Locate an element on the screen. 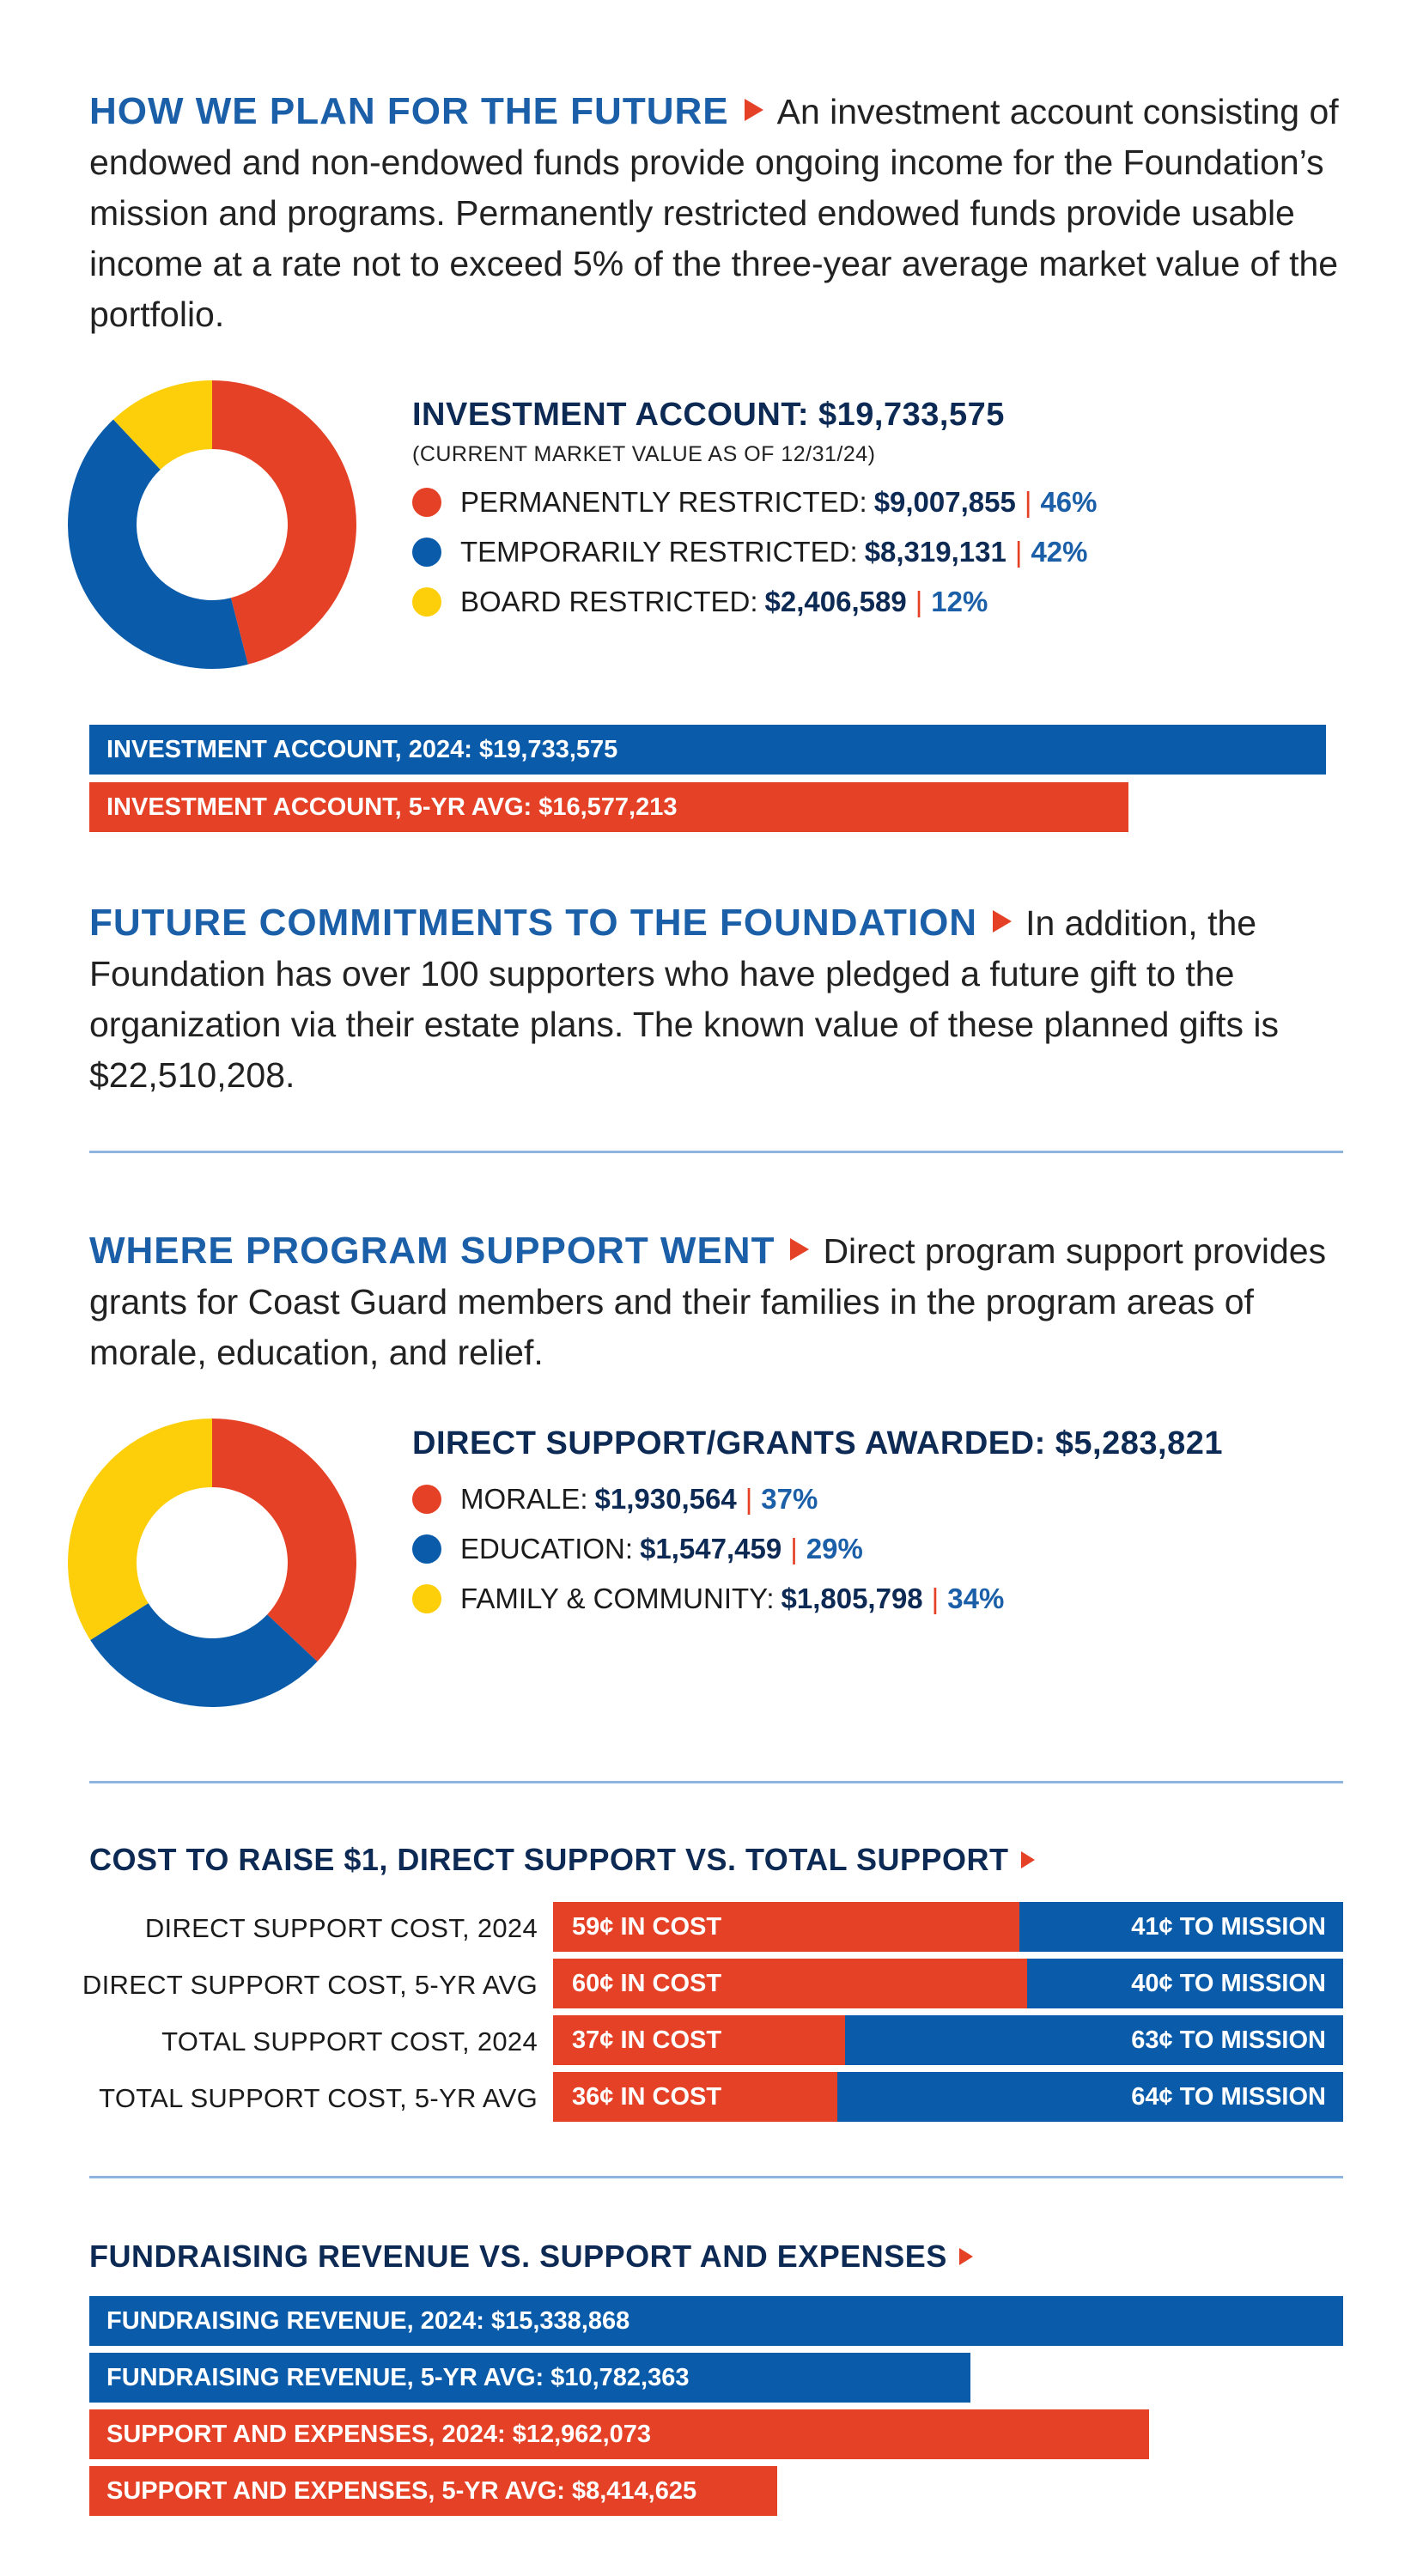 The image size is (1417, 2576). grants-donut-chart is located at coordinates (212, 1563).